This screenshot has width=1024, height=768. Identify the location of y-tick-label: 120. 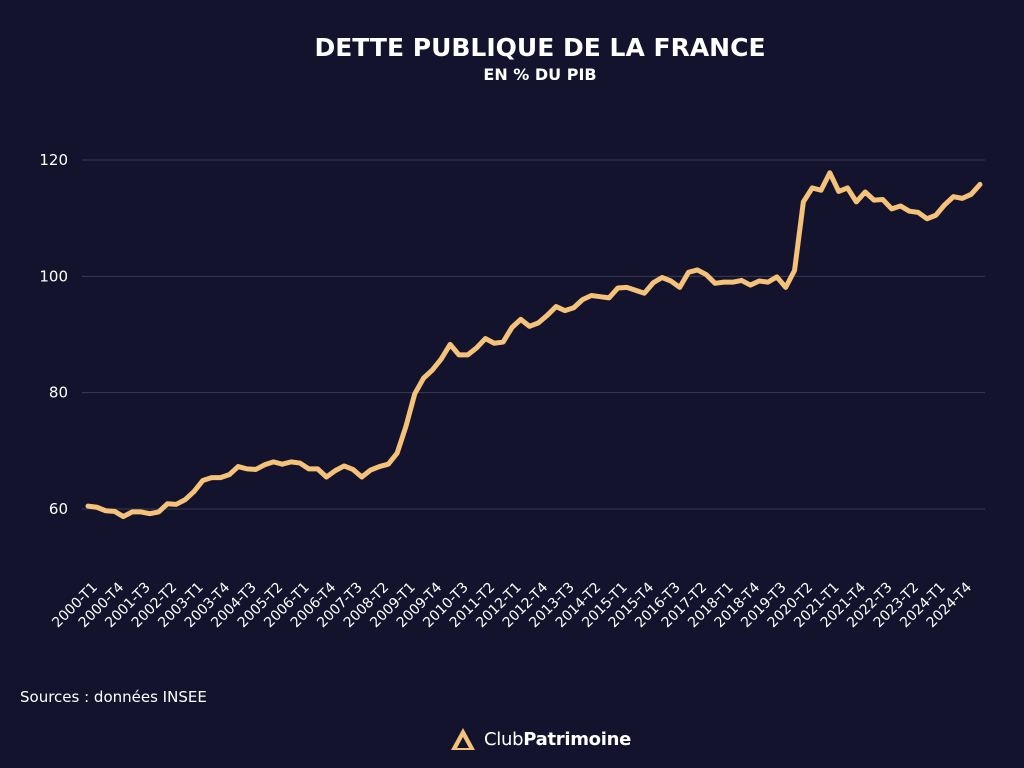
(53, 160).